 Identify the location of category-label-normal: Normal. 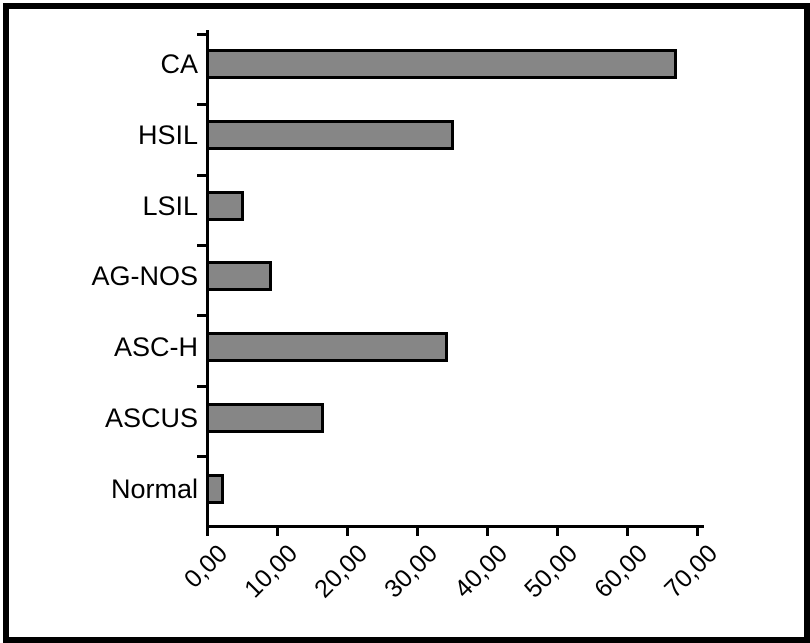
(154, 489).